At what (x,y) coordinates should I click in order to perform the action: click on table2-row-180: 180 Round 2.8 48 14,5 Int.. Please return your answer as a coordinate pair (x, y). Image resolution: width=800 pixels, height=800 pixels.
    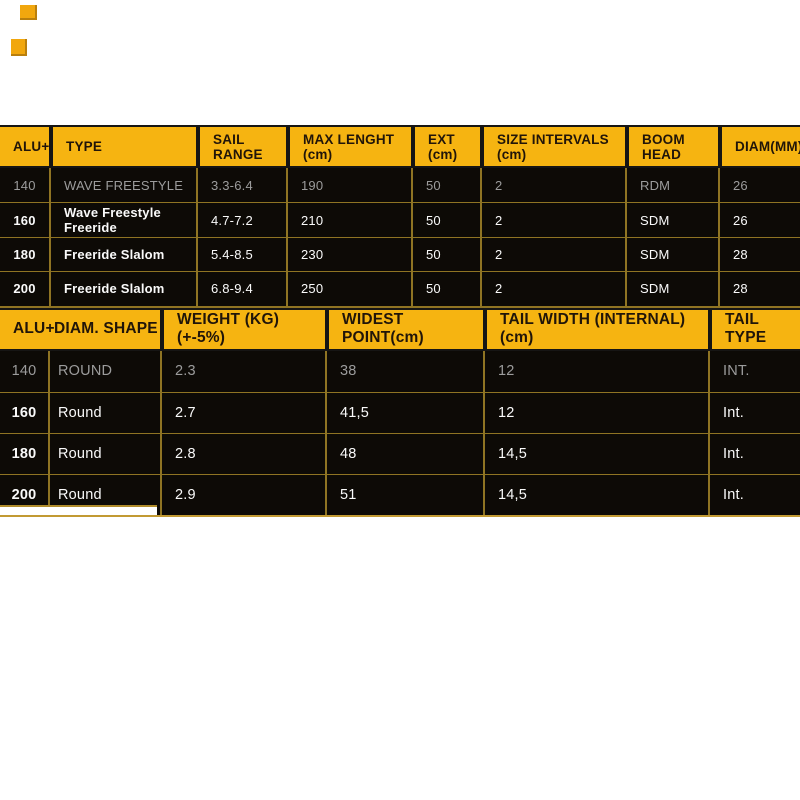
    Looking at the image, I should click on (400, 453).